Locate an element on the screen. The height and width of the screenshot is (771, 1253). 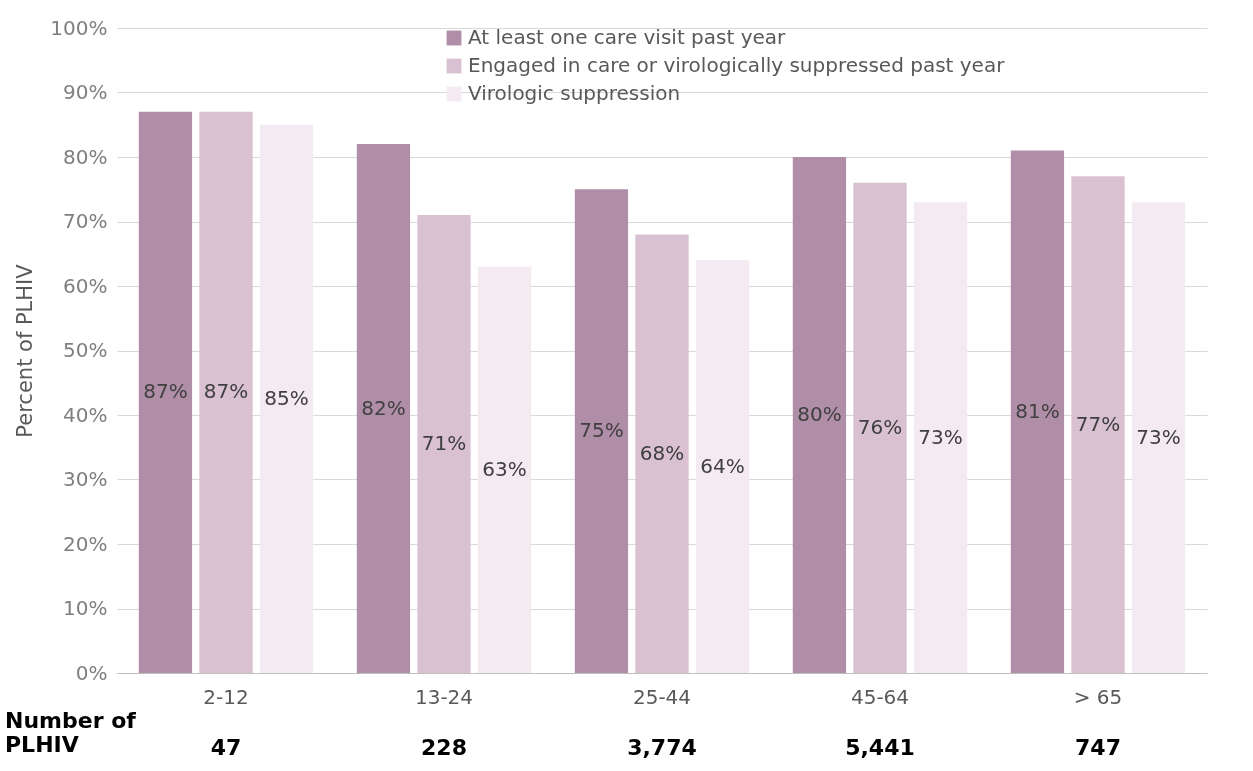
y-tick-label: 50% is located at coordinates (85, 350).